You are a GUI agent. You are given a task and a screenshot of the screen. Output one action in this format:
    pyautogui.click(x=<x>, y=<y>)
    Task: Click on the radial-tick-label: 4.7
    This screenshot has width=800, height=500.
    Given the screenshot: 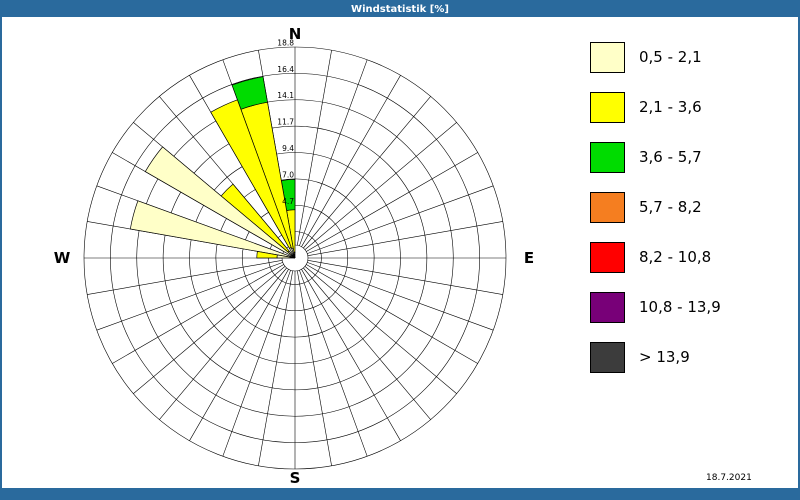 What is the action you would take?
    pyautogui.click(x=288, y=201)
    